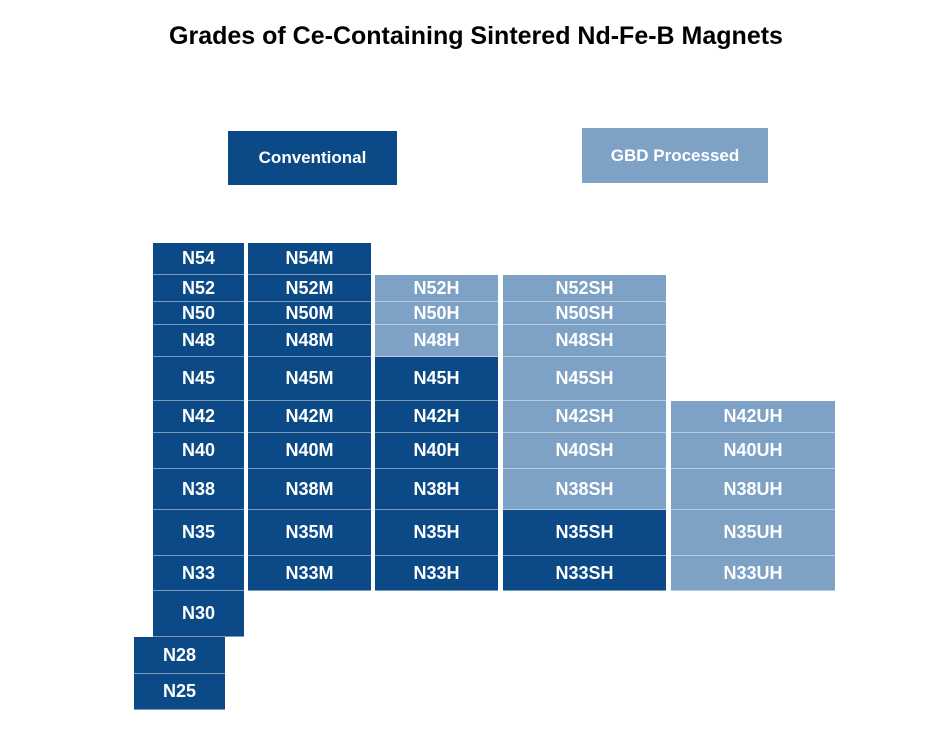 Image resolution: width=952 pixels, height=742 pixels. I want to click on grade-label: N54M, so click(309, 258).